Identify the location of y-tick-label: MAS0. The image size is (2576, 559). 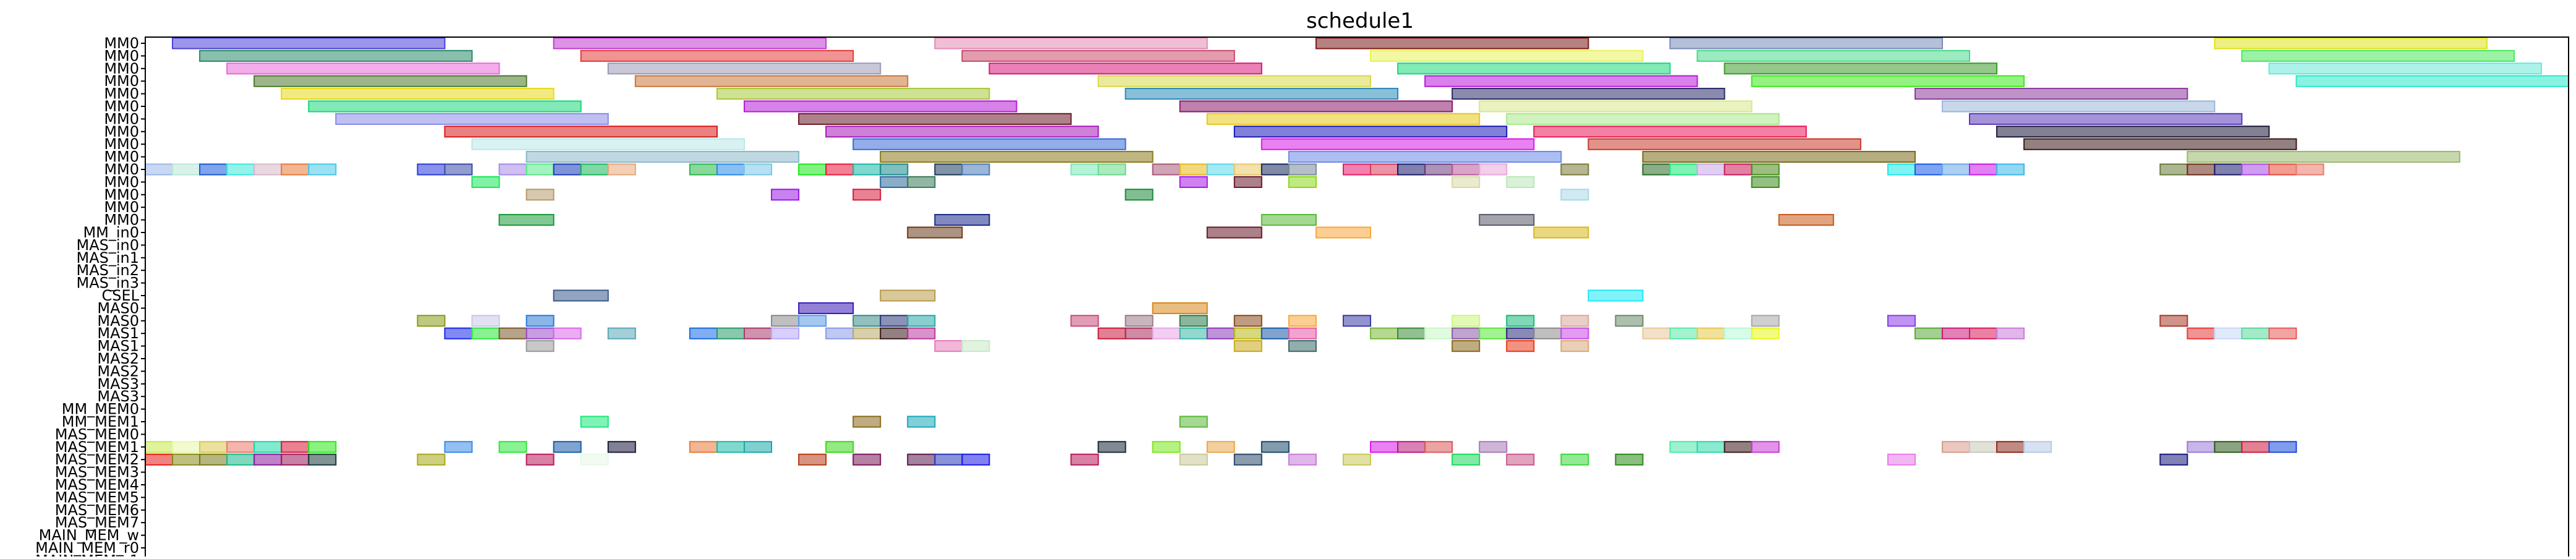
(118, 308).